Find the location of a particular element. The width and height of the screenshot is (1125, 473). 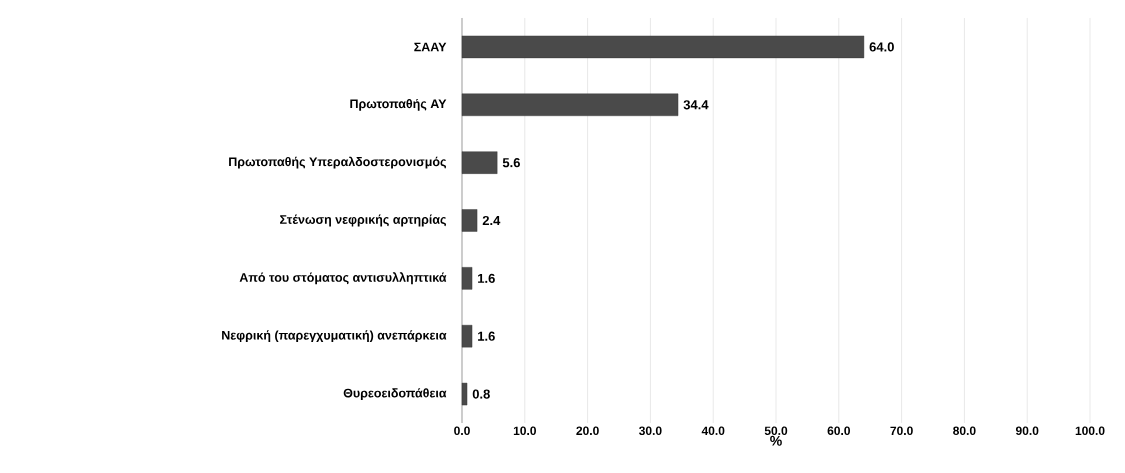

x-tick-label: 100.0 is located at coordinates (1090, 431).